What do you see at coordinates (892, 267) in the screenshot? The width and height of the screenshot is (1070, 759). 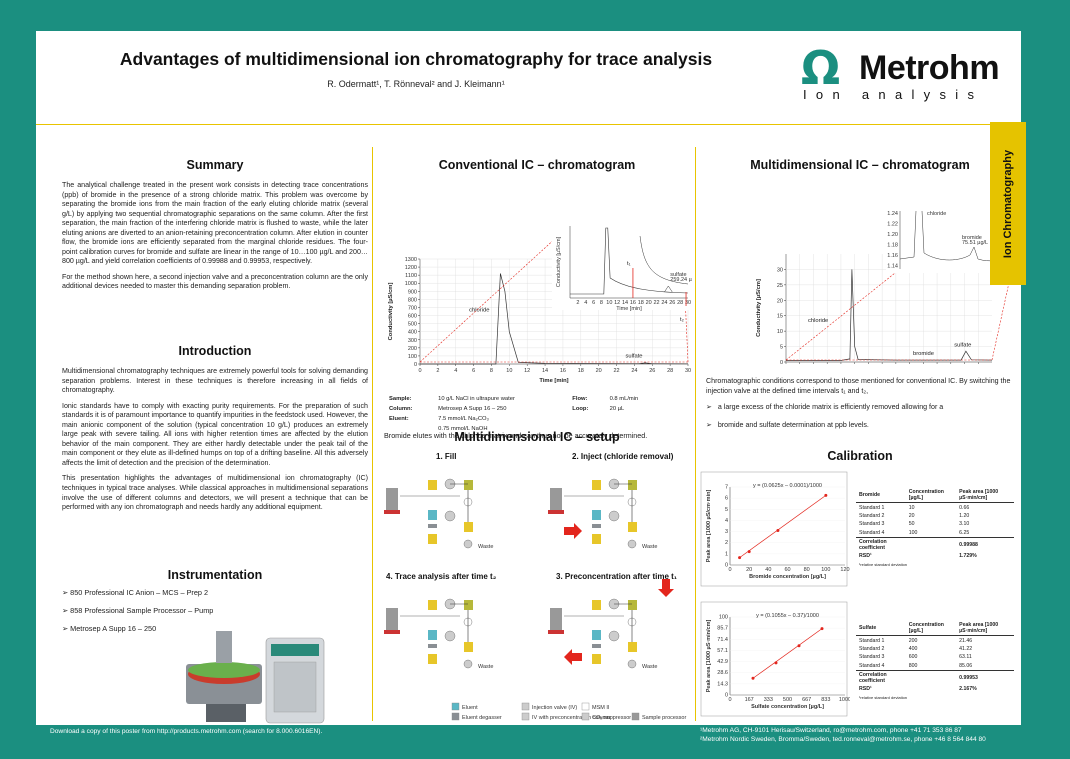 I see `inset-y-tick-label: 1.14` at bounding box center [892, 267].